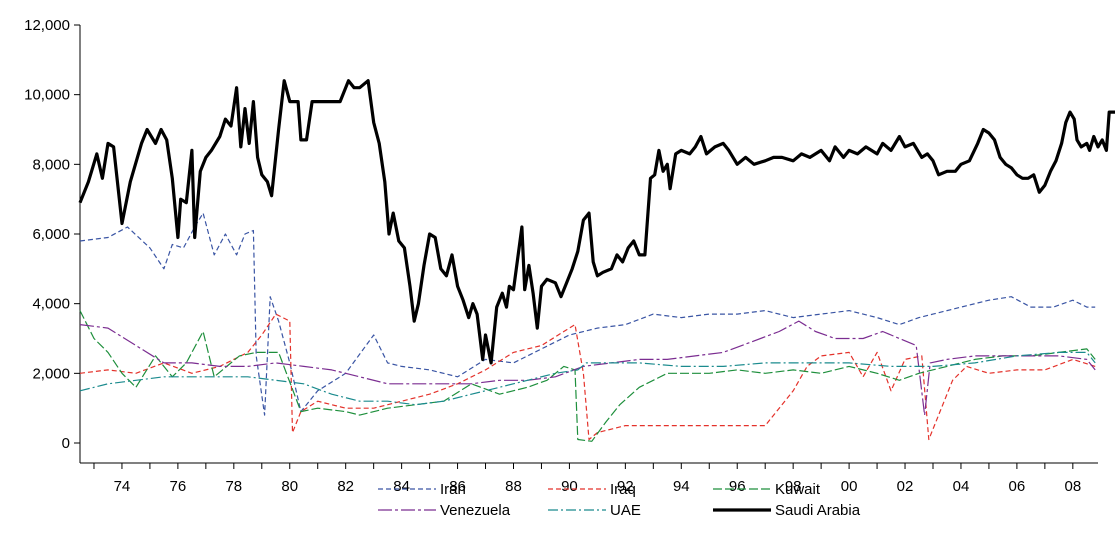 Image resolution: width=1115 pixels, height=550 pixels. Describe the element at coordinates (178, 486) in the screenshot. I see `x-tick-label: 76` at that location.